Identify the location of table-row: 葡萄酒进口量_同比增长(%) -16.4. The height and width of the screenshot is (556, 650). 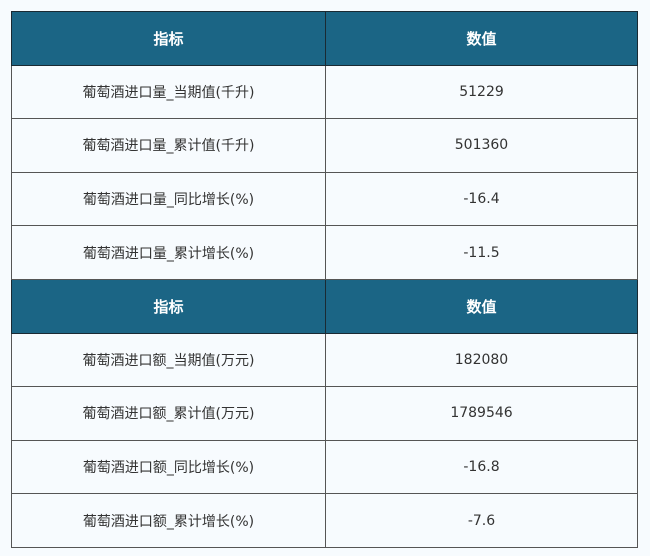
(324, 199).